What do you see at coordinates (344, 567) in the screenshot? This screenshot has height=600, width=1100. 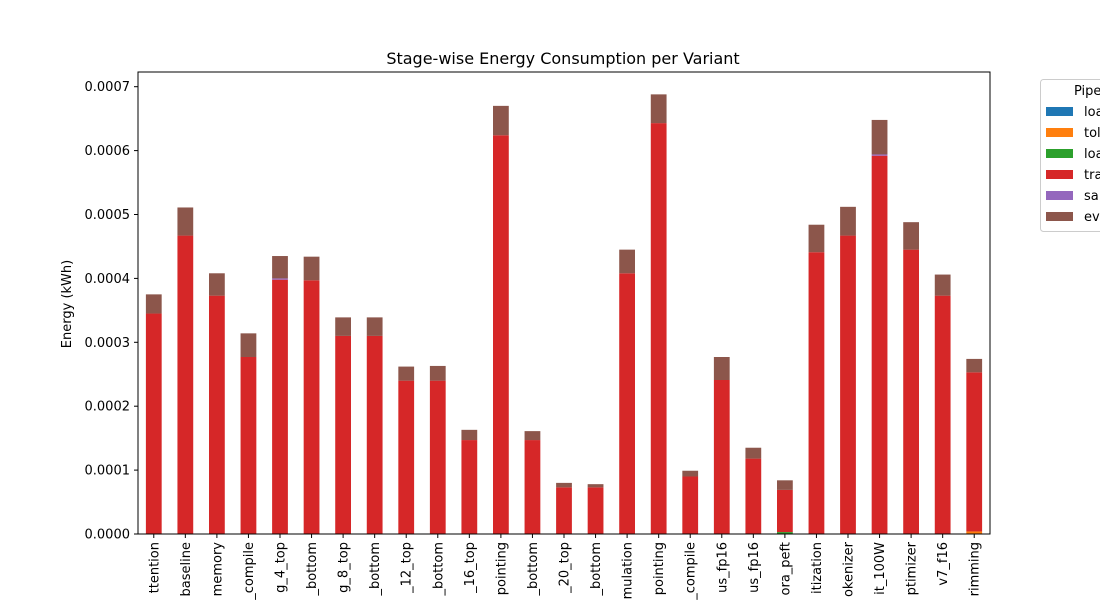 I see `x-tick-label: g_8_top` at bounding box center [344, 567].